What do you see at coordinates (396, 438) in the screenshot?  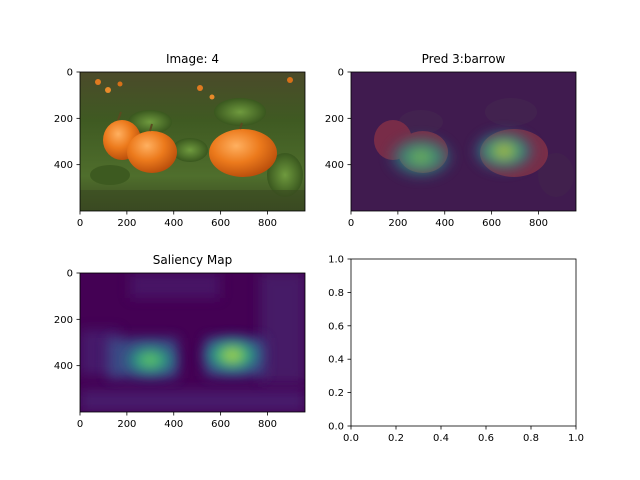 I see `x-tick-label: 0.2` at bounding box center [396, 438].